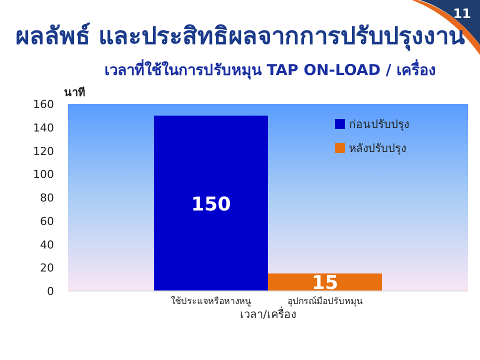 Image resolution: width=480 pixels, height=360 pixels. I want to click on y-tick-label: 40, so click(47, 245).